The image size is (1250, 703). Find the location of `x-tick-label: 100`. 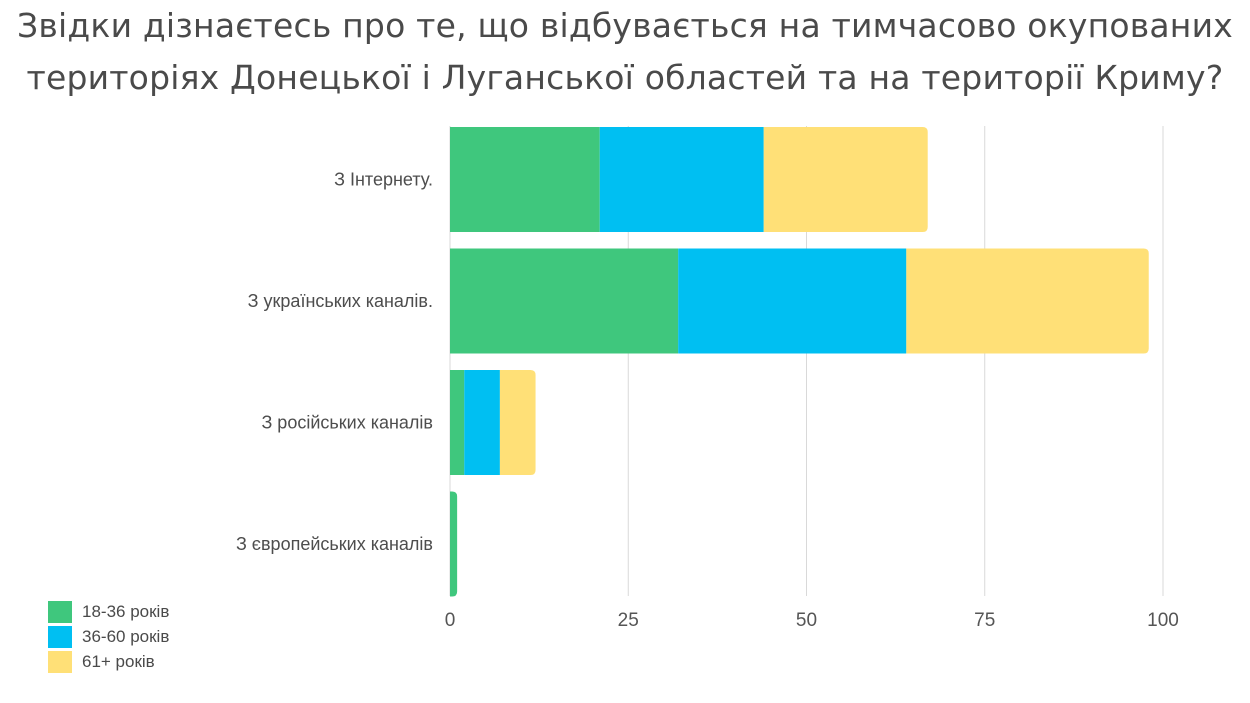

x-tick-label: 100 is located at coordinates (1163, 620).